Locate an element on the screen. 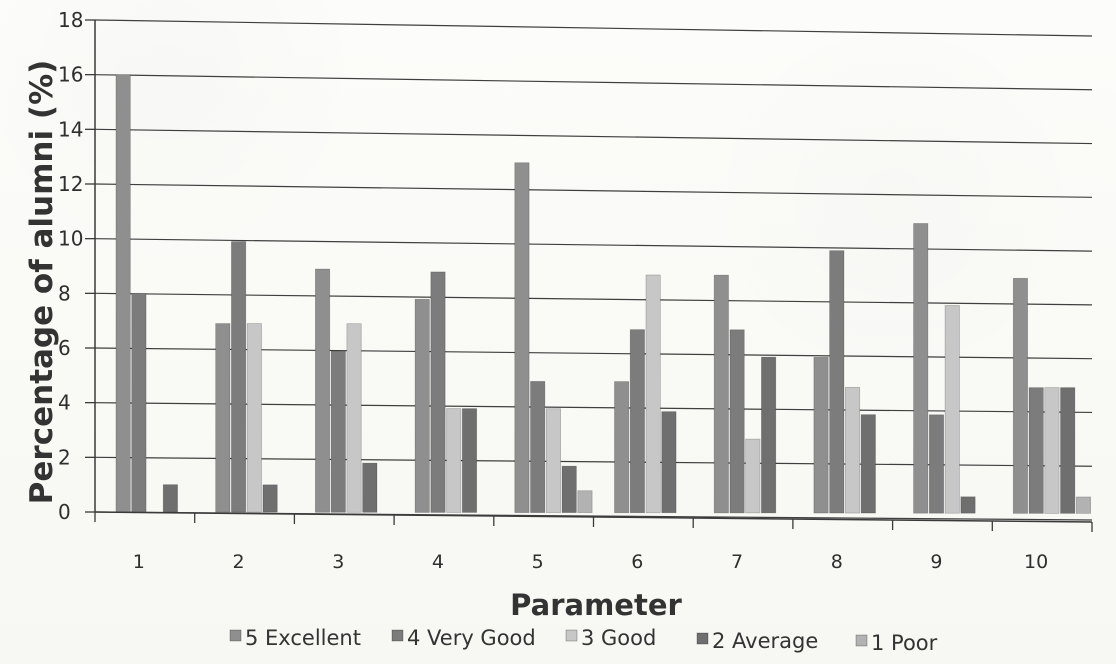 This screenshot has width=1116, height=664. x-tick-label-3: 3 is located at coordinates (338, 562).